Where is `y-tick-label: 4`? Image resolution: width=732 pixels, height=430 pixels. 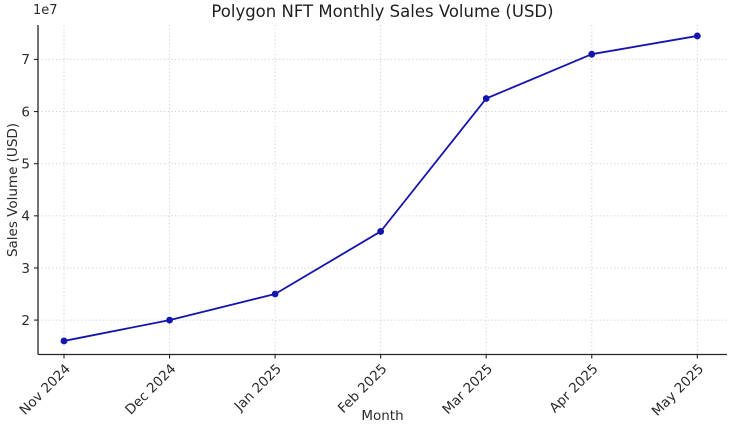 y-tick-label: 4 is located at coordinates (25, 217).